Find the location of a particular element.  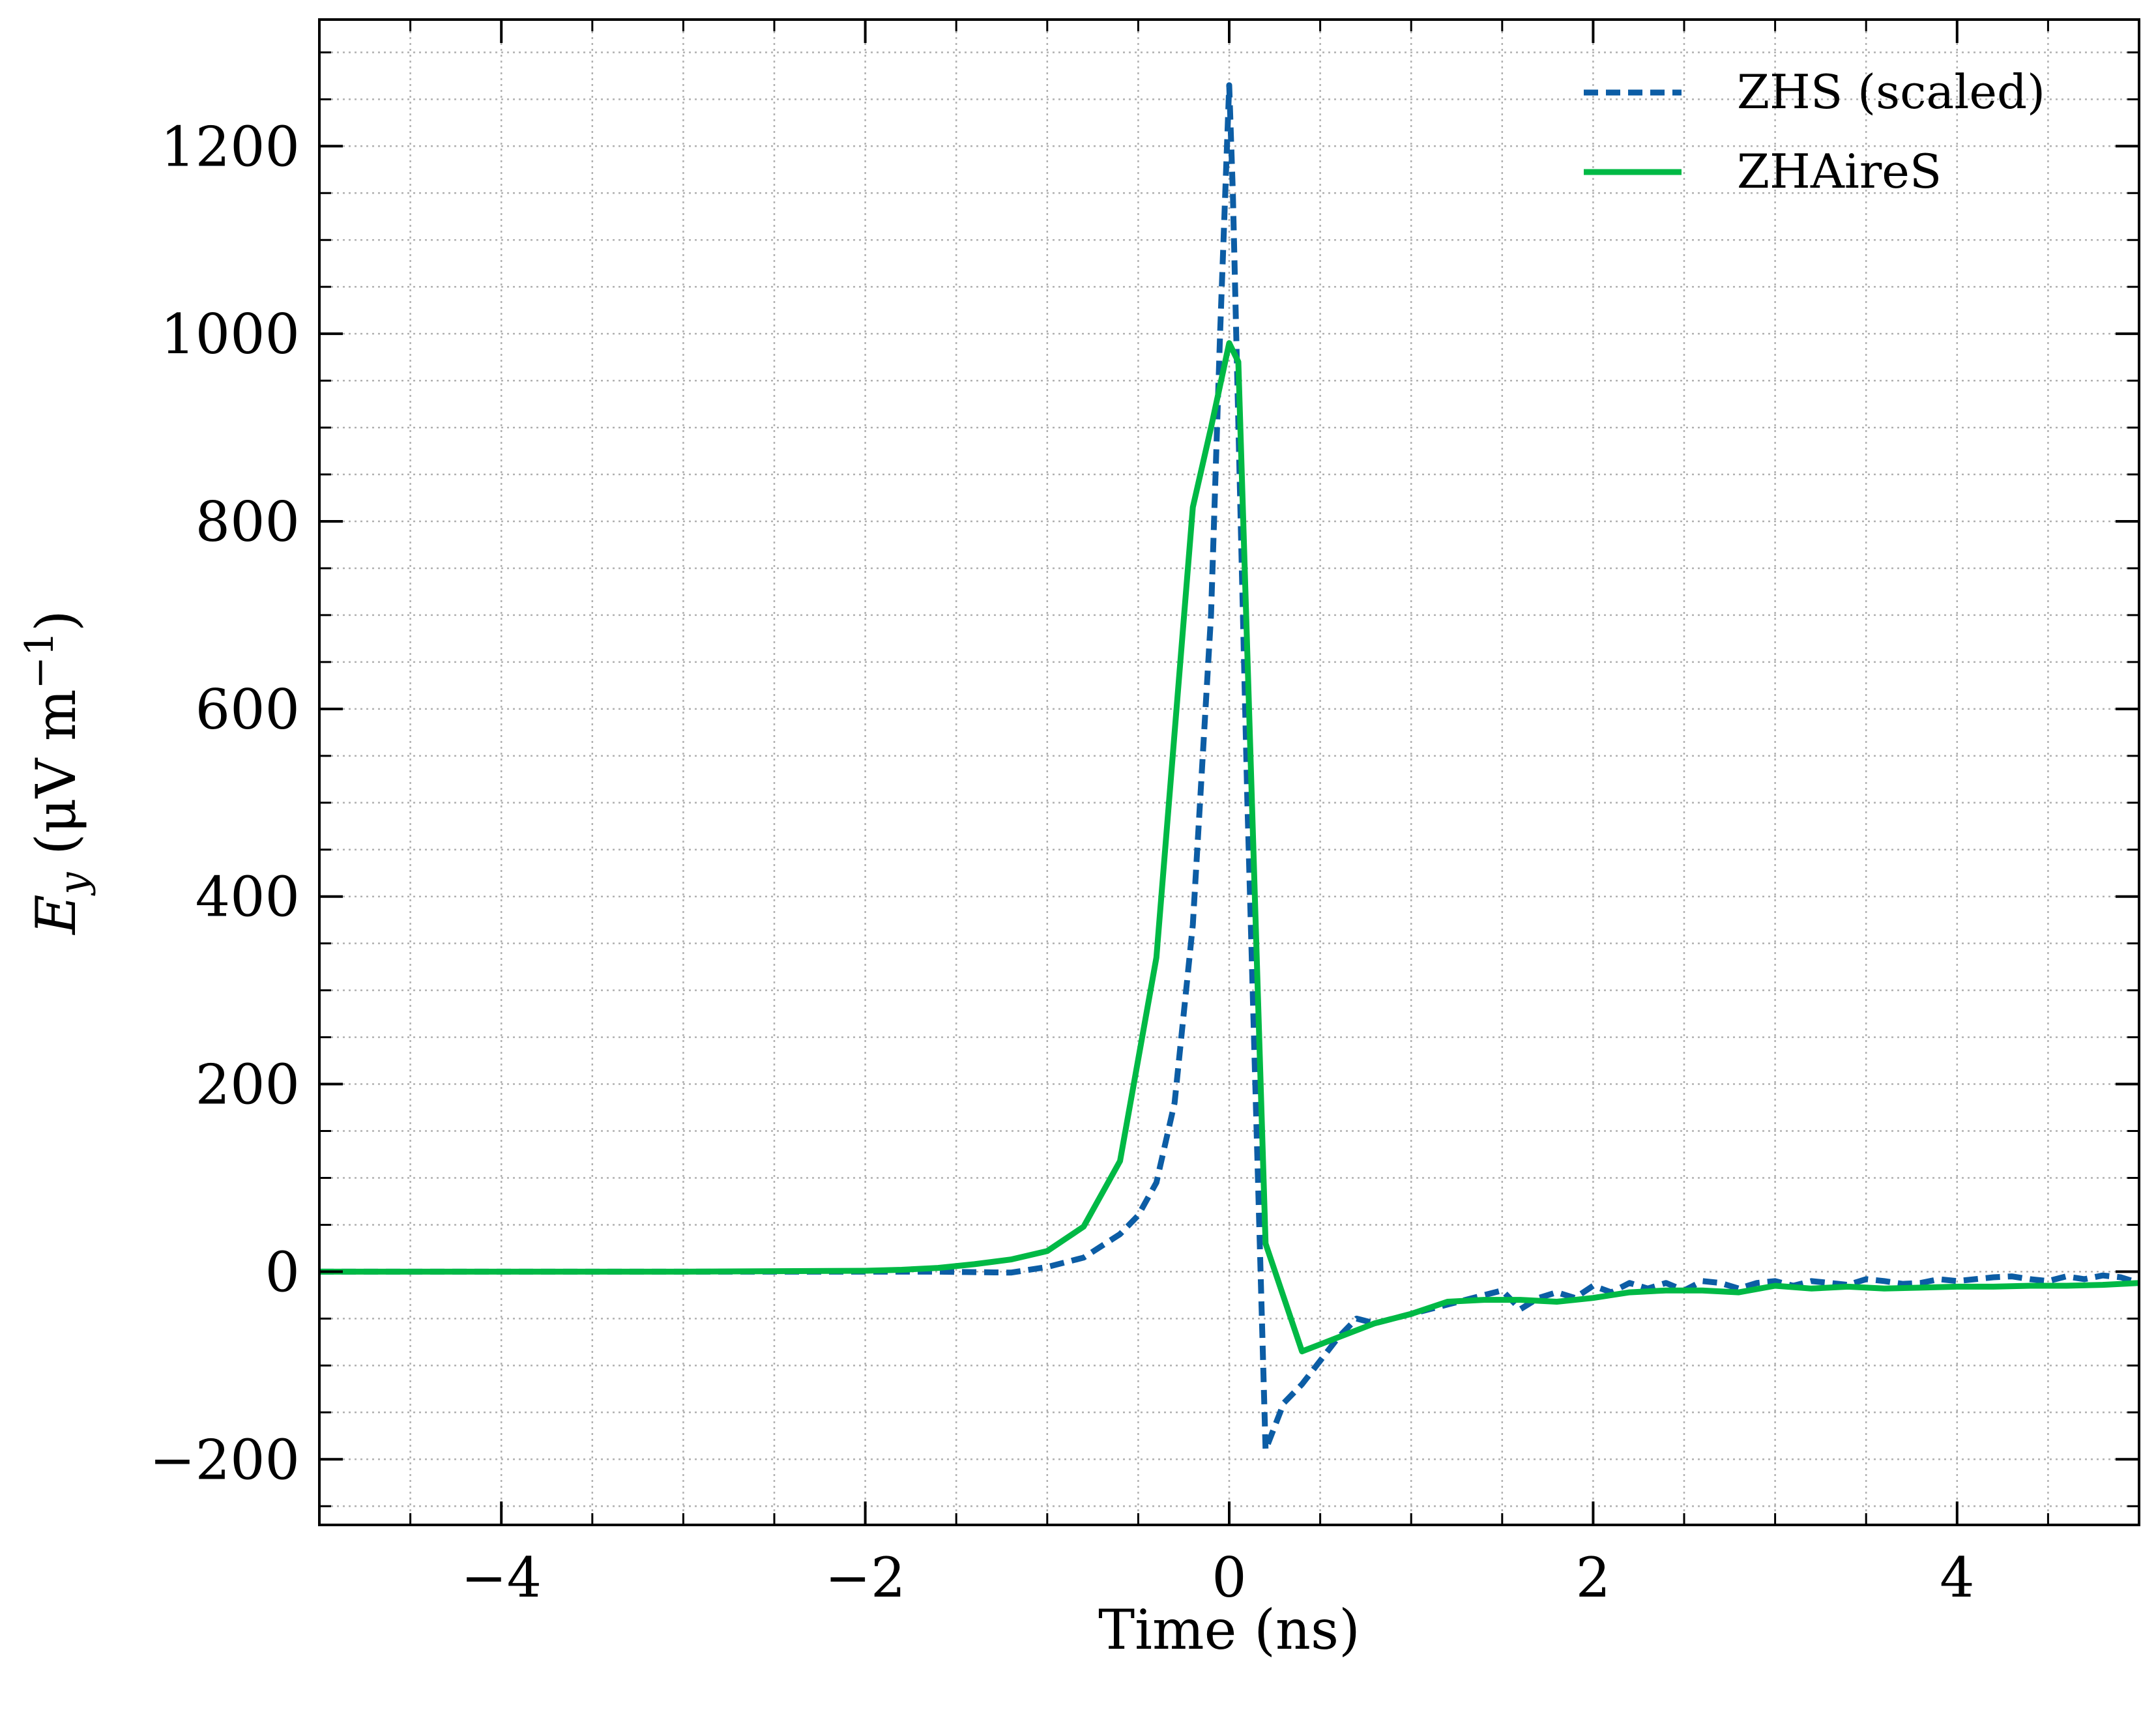

y-tick-label: 200 is located at coordinates (248, 1085).